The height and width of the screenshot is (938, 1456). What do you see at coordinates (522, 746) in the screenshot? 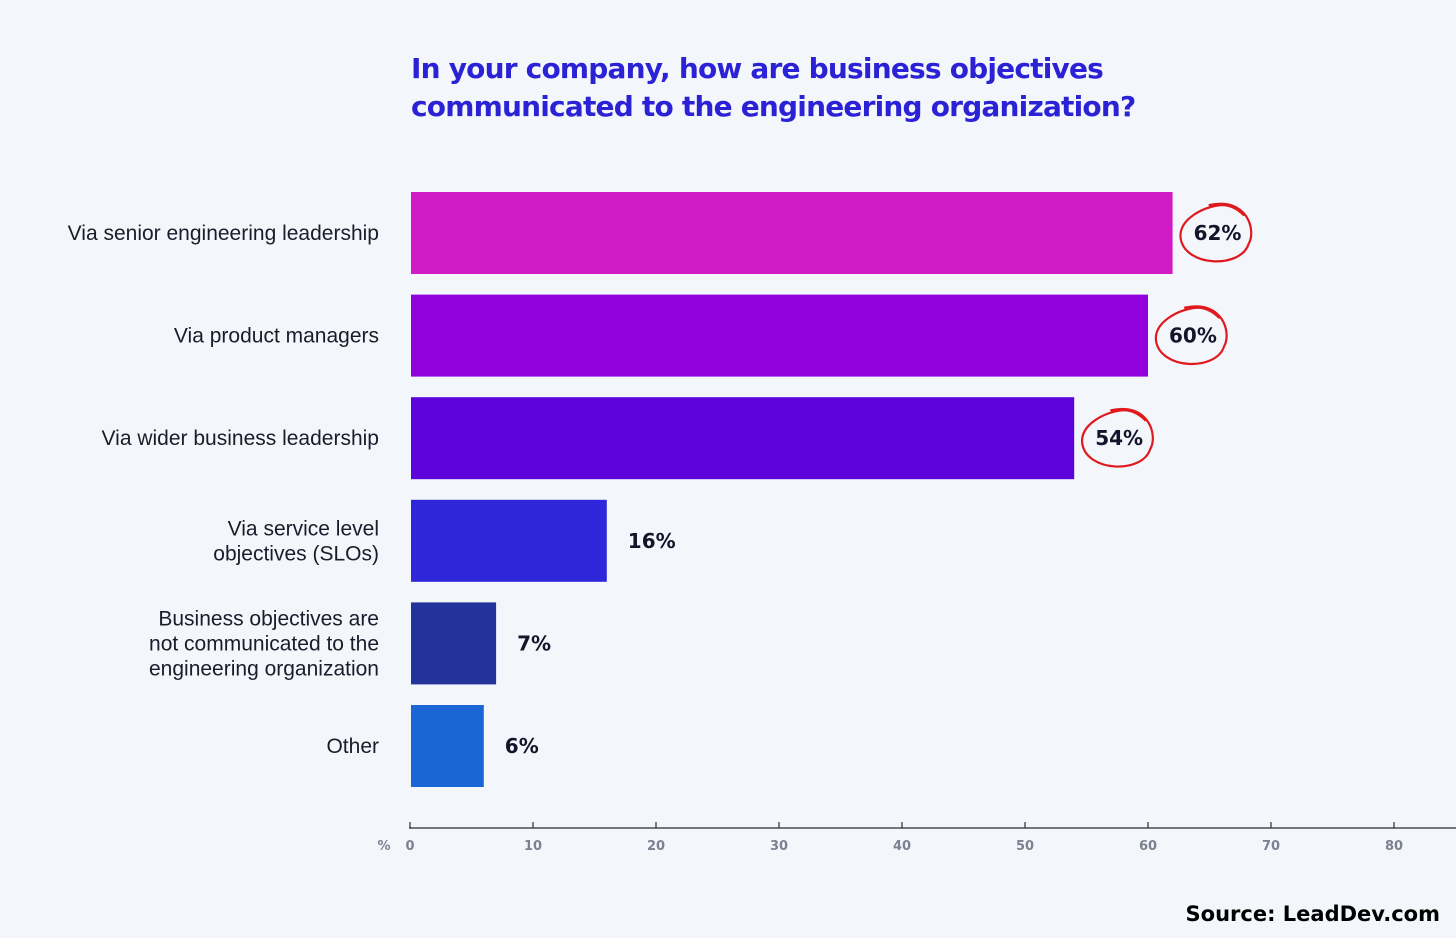
I see `value-label-6: 6%` at bounding box center [522, 746].